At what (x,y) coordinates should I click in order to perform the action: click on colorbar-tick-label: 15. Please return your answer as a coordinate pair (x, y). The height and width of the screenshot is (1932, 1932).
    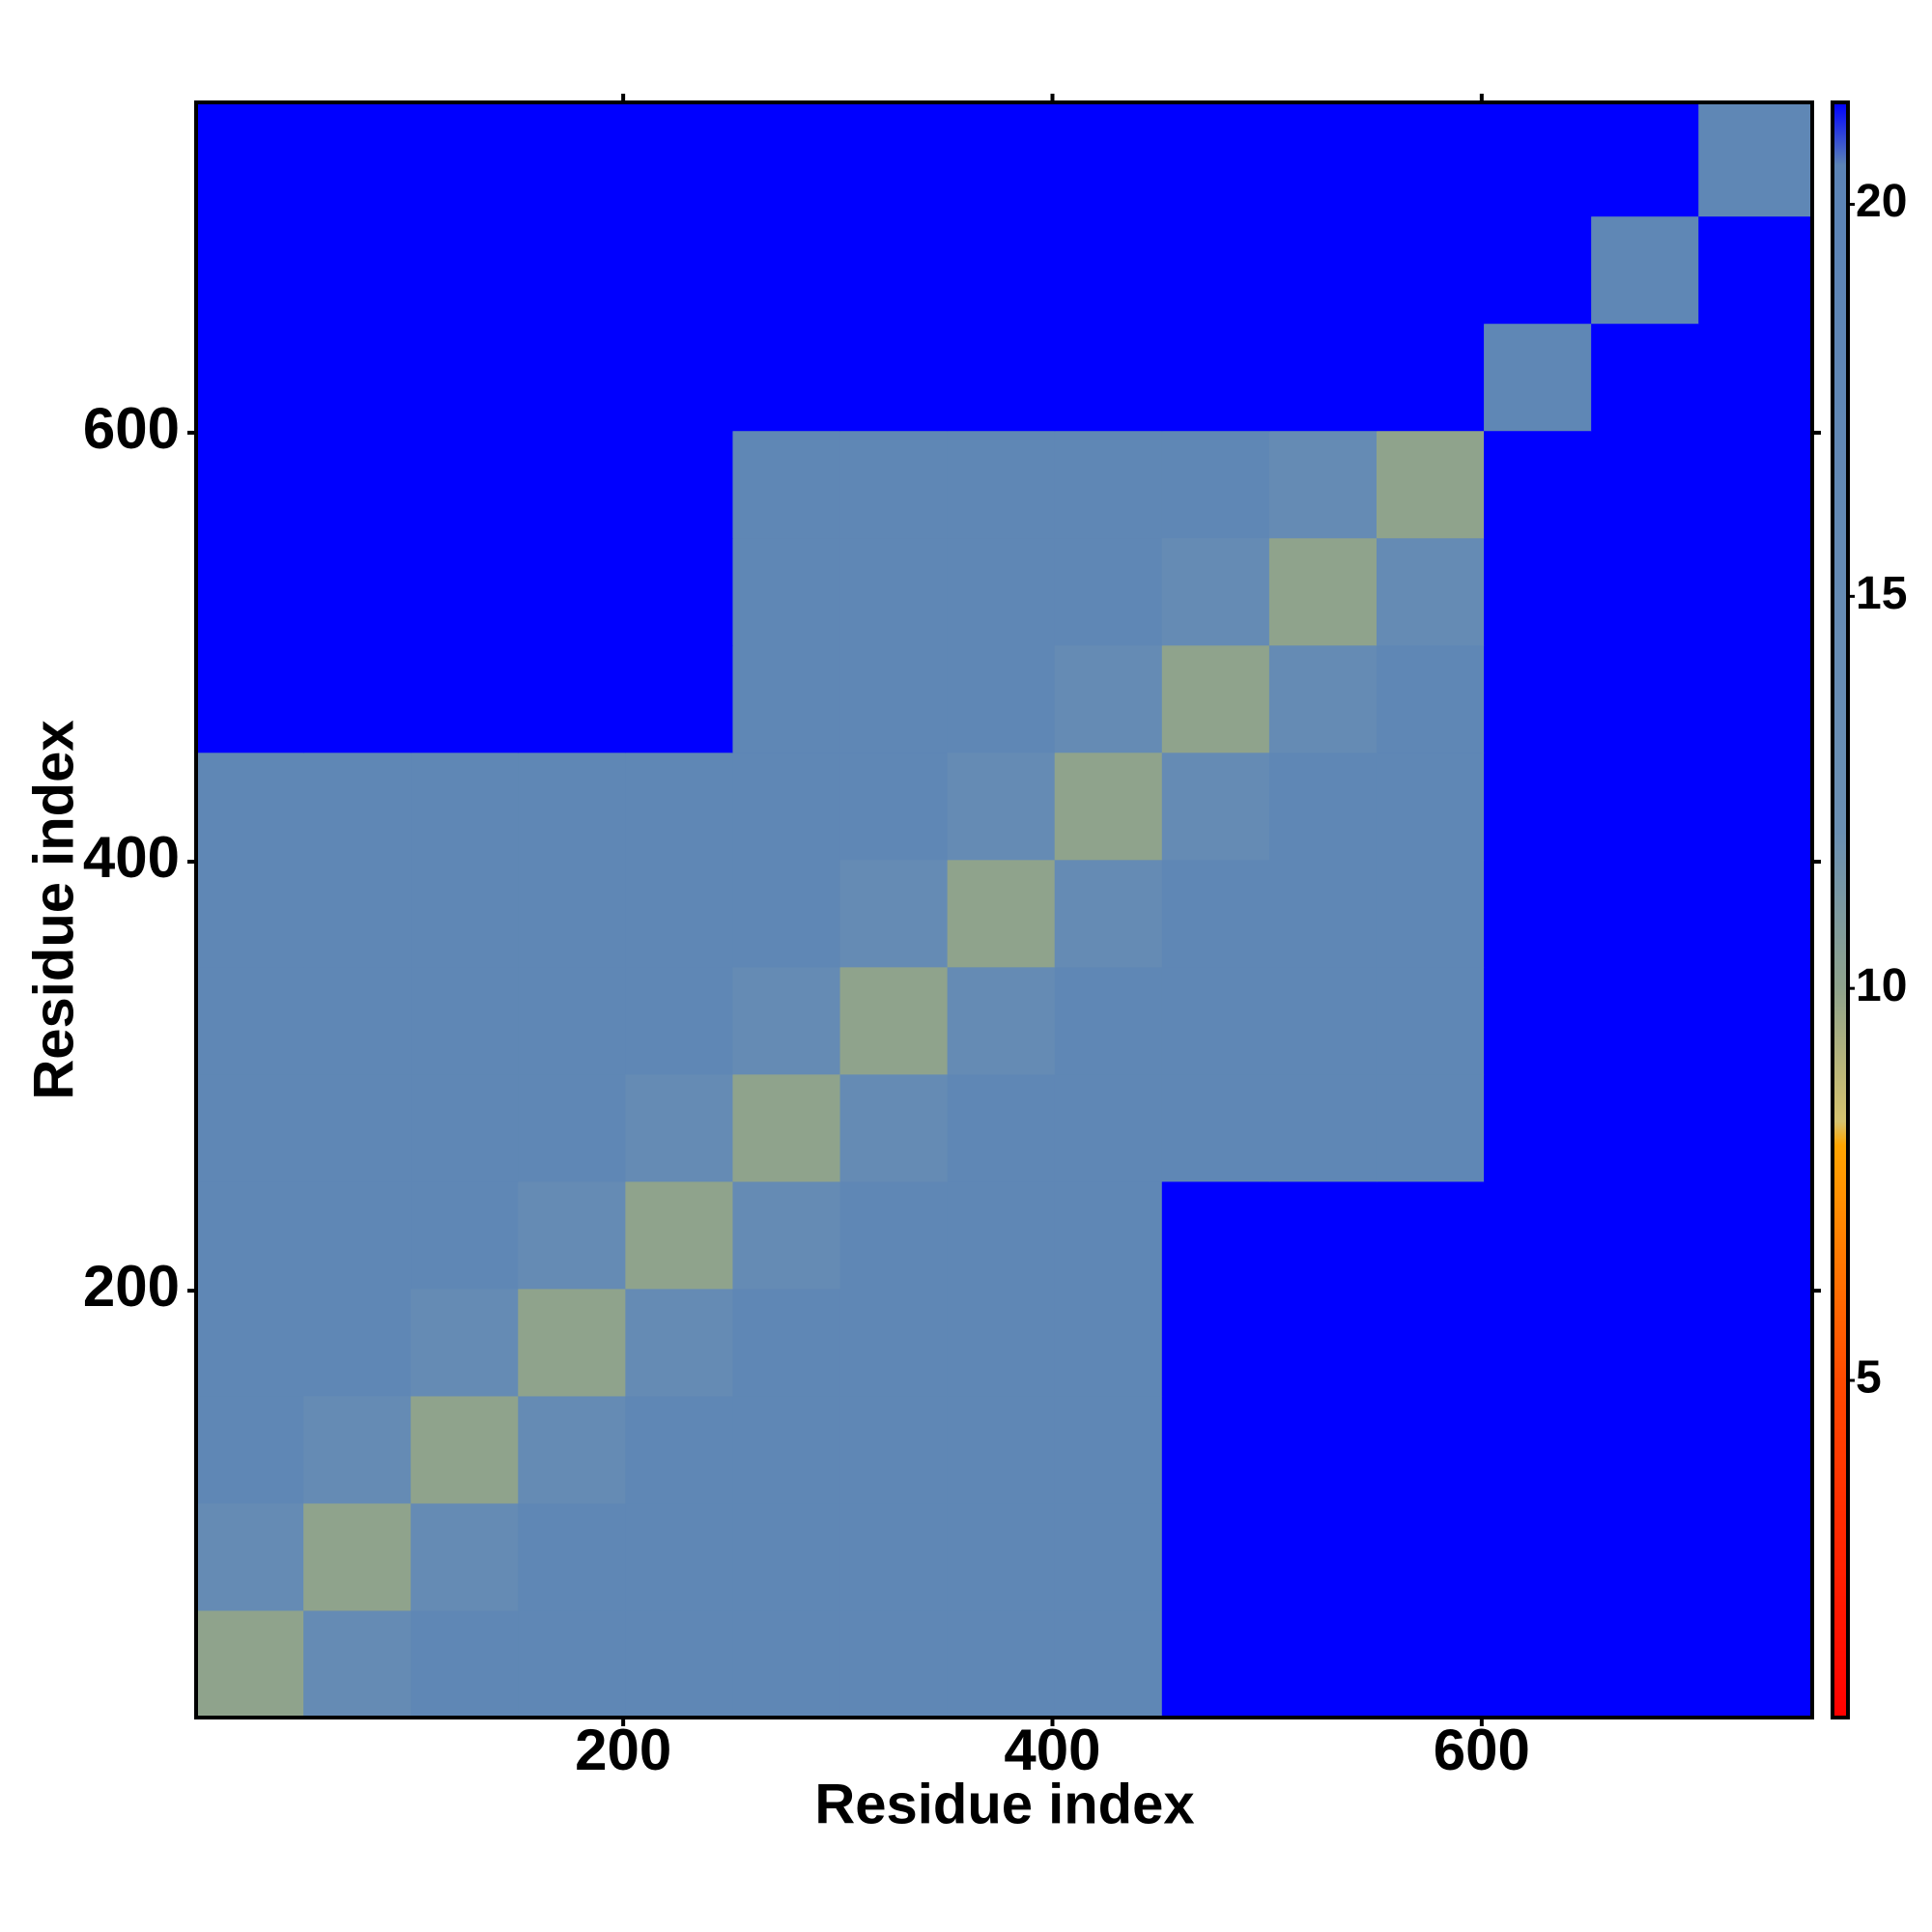
    Looking at the image, I should click on (1881, 593).